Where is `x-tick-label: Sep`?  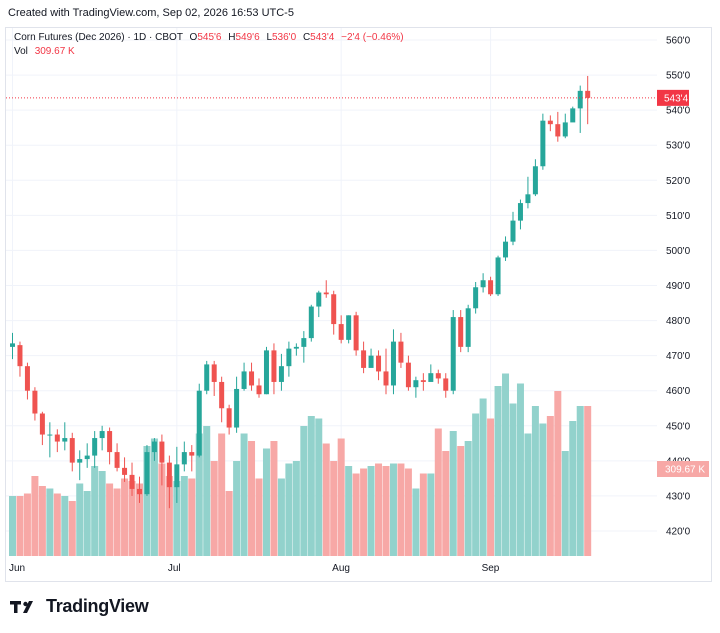
x-tick-label: Sep is located at coordinates (491, 568).